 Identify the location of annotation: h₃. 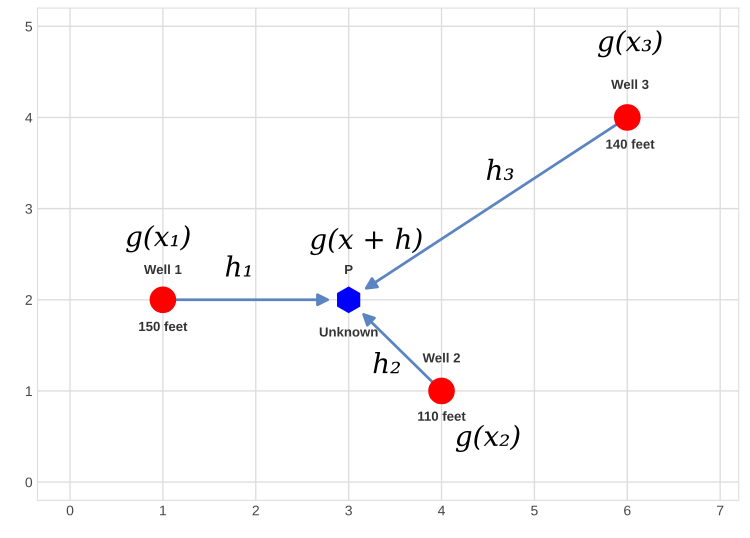
(500, 169).